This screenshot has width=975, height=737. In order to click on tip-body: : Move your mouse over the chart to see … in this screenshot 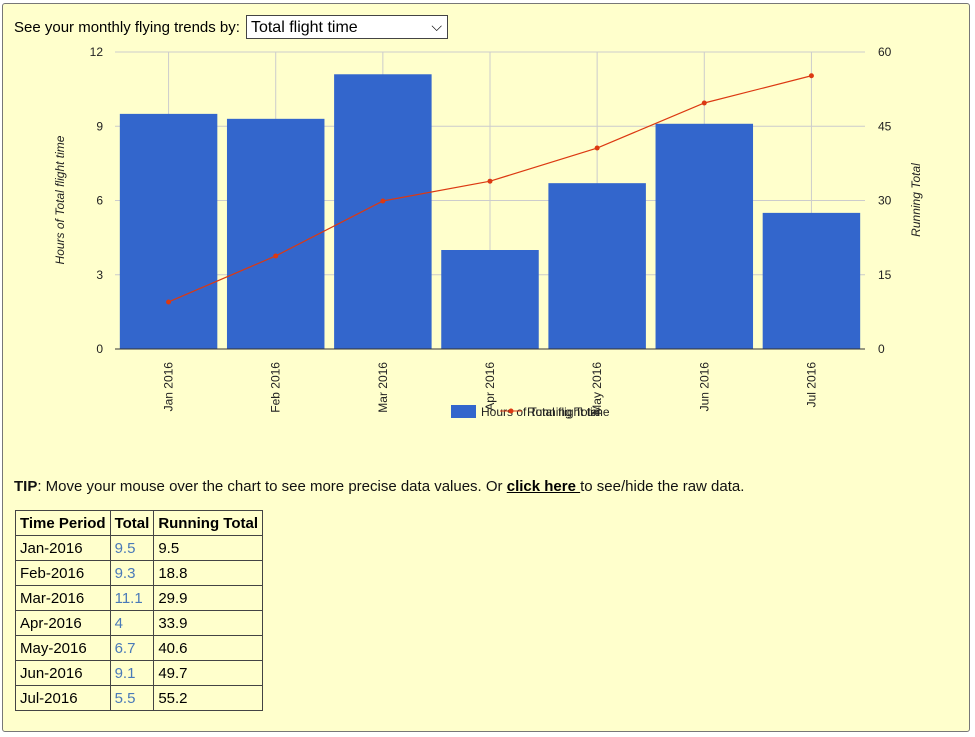, I will do `click(272, 486)`.